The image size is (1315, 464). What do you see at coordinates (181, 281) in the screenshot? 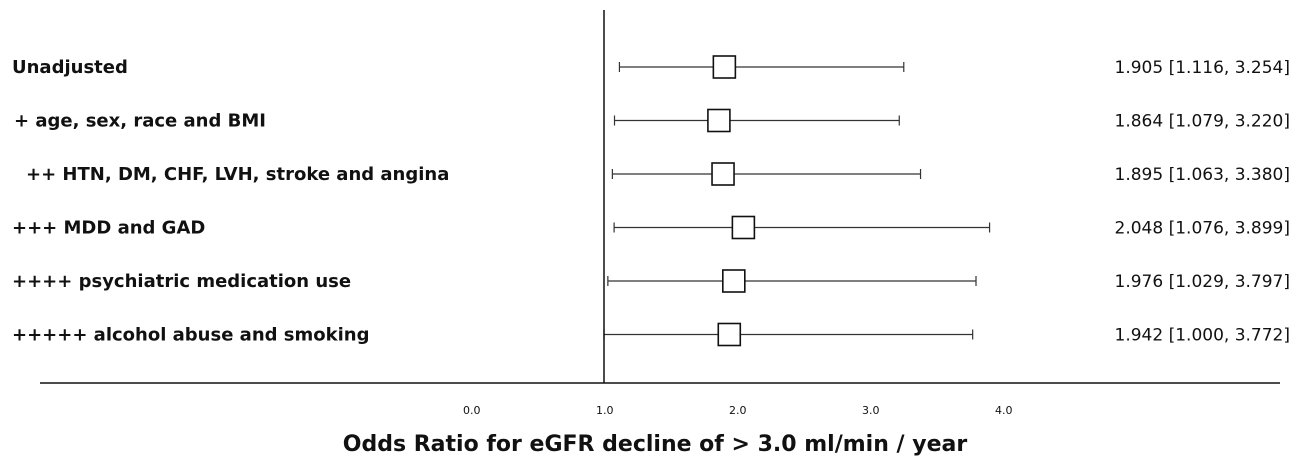
I see `row-label: ++++ psychiatric medication use` at bounding box center [181, 281].